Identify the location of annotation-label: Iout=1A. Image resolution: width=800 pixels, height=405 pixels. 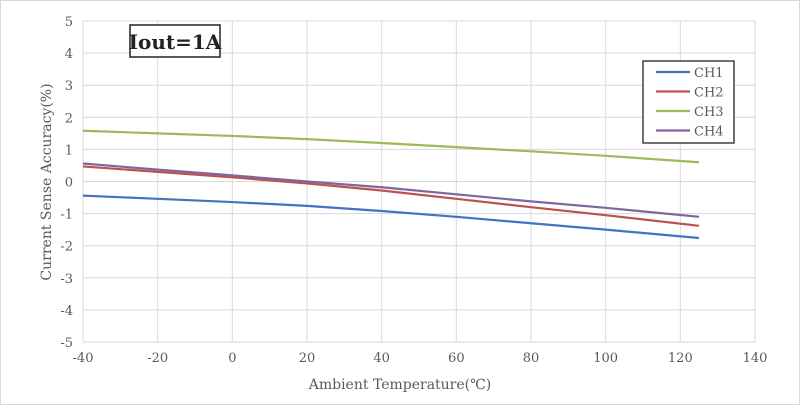
(175, 42).